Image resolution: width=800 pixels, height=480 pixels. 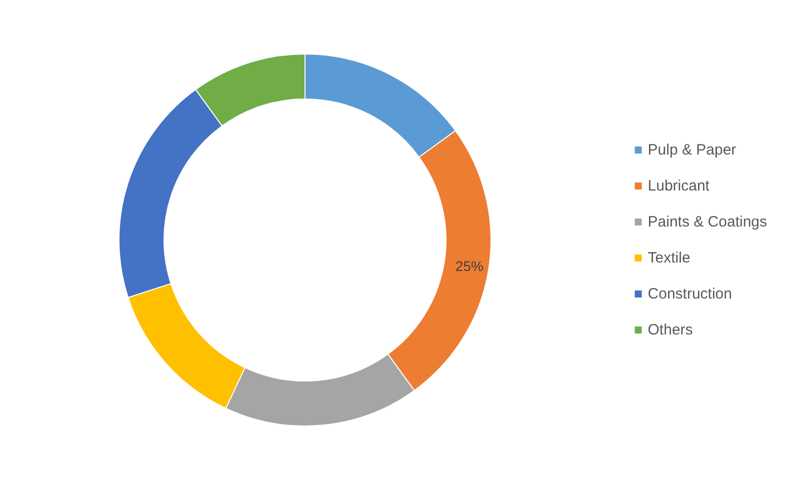 I want to click on legend-label: Others, so click(x=670, y=330).